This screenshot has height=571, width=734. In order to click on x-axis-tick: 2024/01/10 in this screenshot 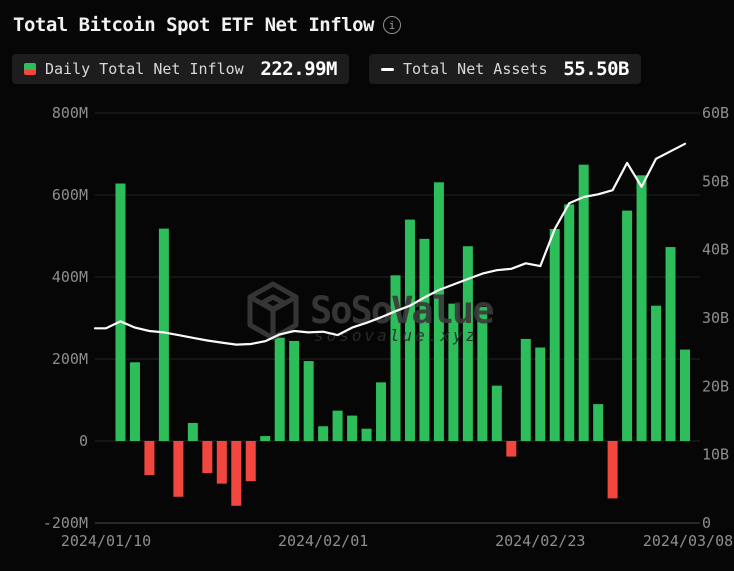, I will do `click(106, 541)`.